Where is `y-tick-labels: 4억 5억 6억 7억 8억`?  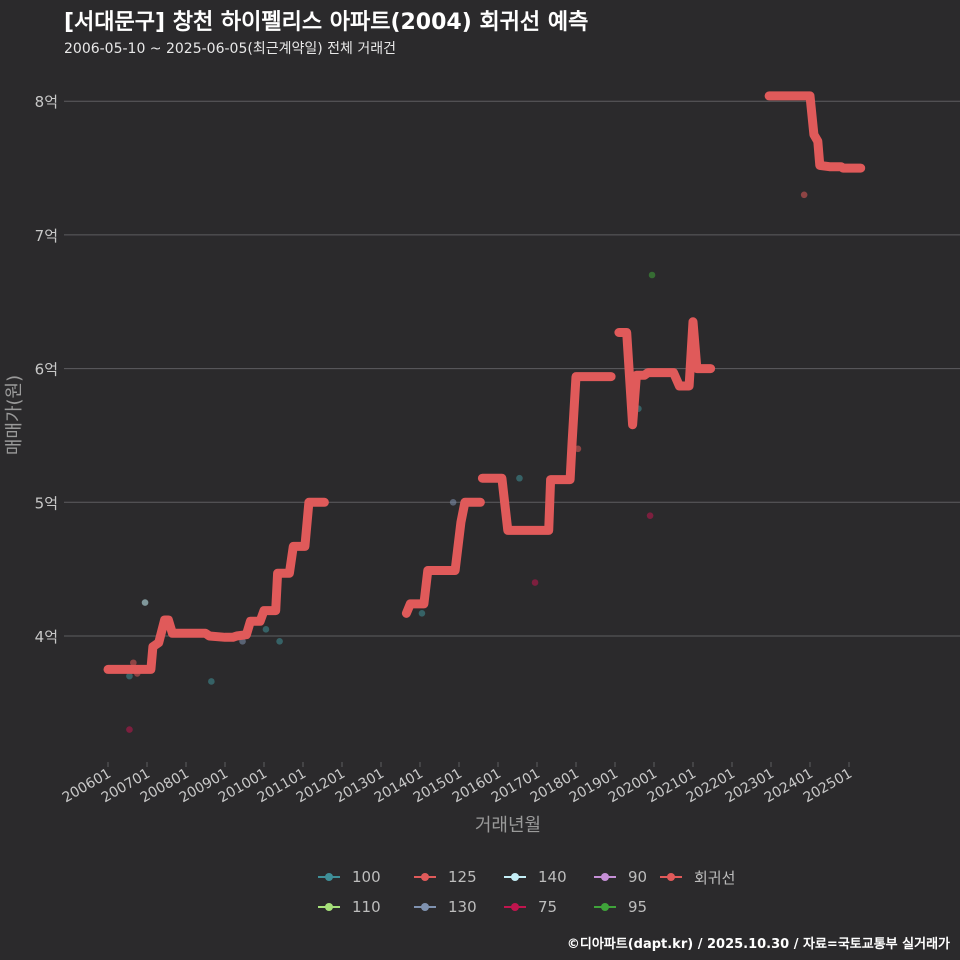
y-tick-labels: 4억 5억 6억 7억 8억 is located at coordinates (46, 369).